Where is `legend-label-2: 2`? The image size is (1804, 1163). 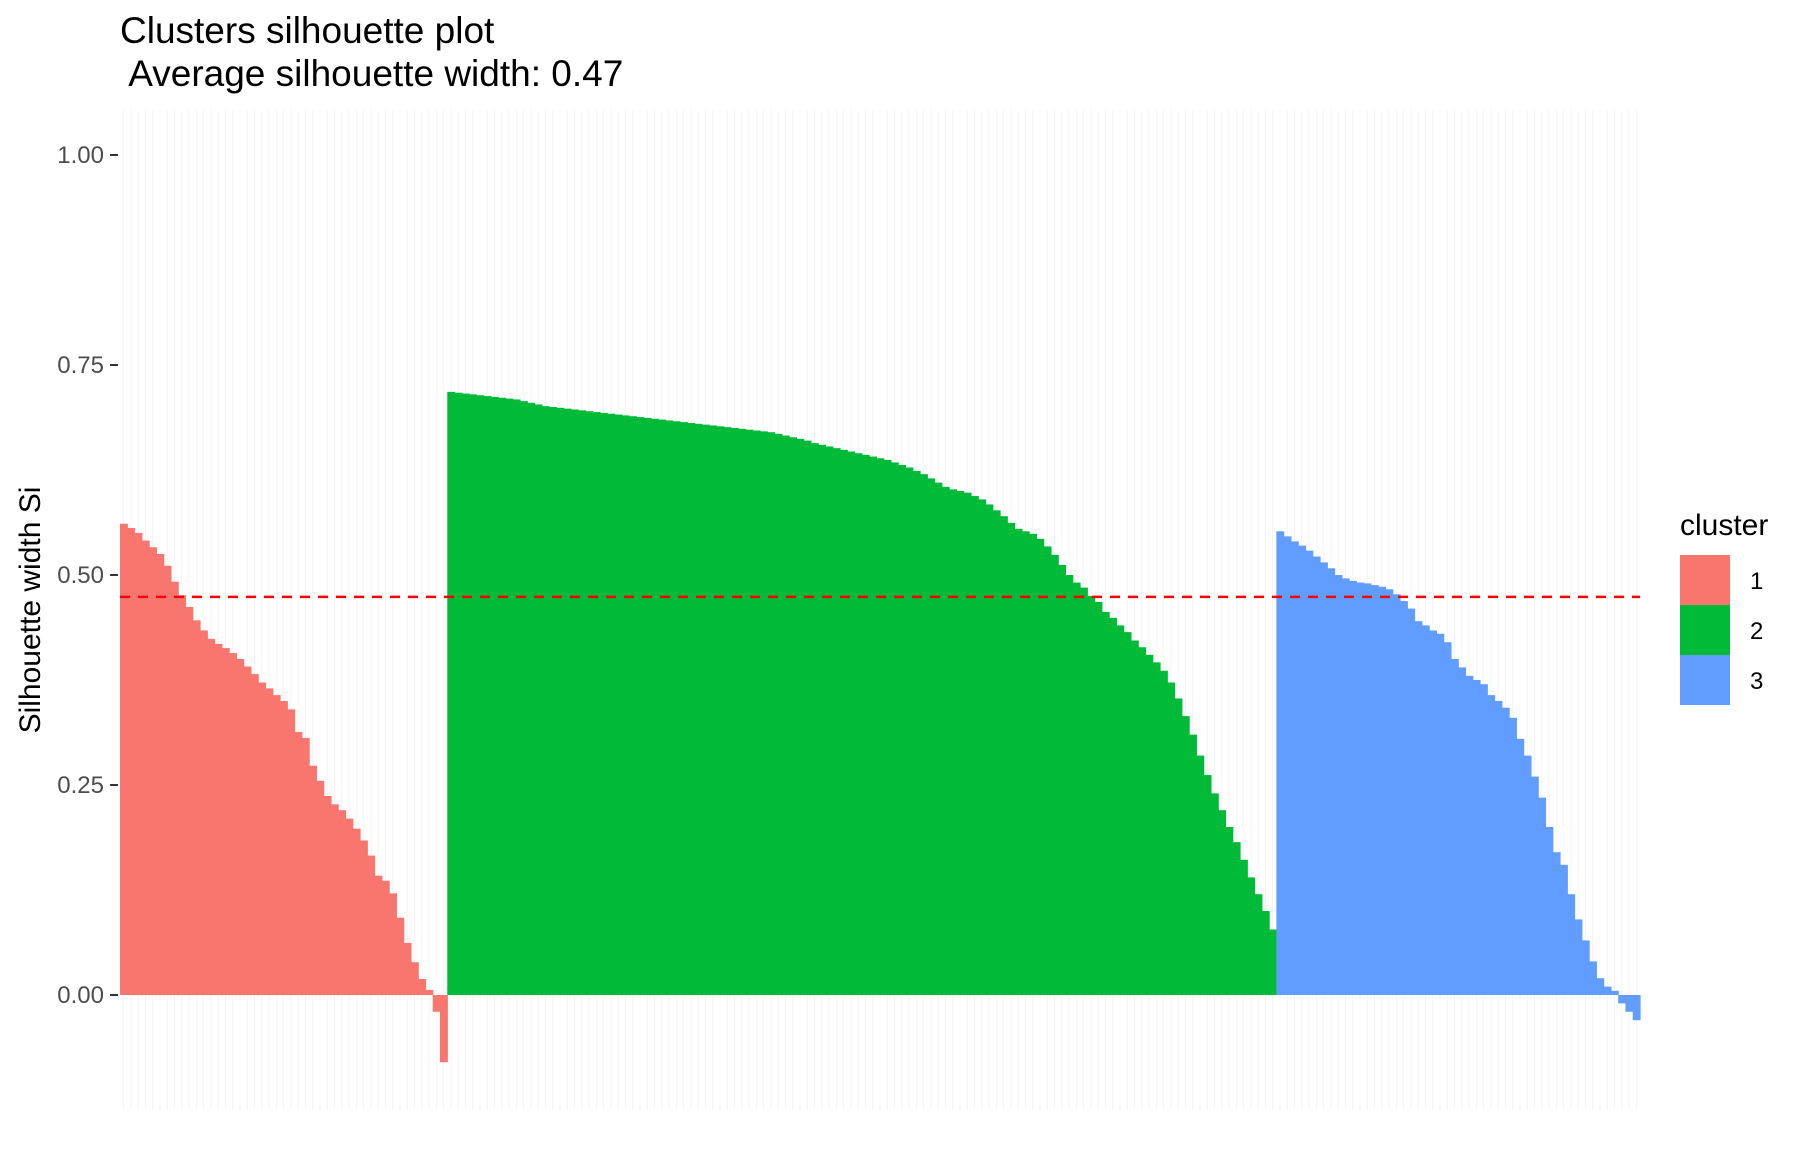
legend-label-2: 2 is located at coordinates (1756, 631).